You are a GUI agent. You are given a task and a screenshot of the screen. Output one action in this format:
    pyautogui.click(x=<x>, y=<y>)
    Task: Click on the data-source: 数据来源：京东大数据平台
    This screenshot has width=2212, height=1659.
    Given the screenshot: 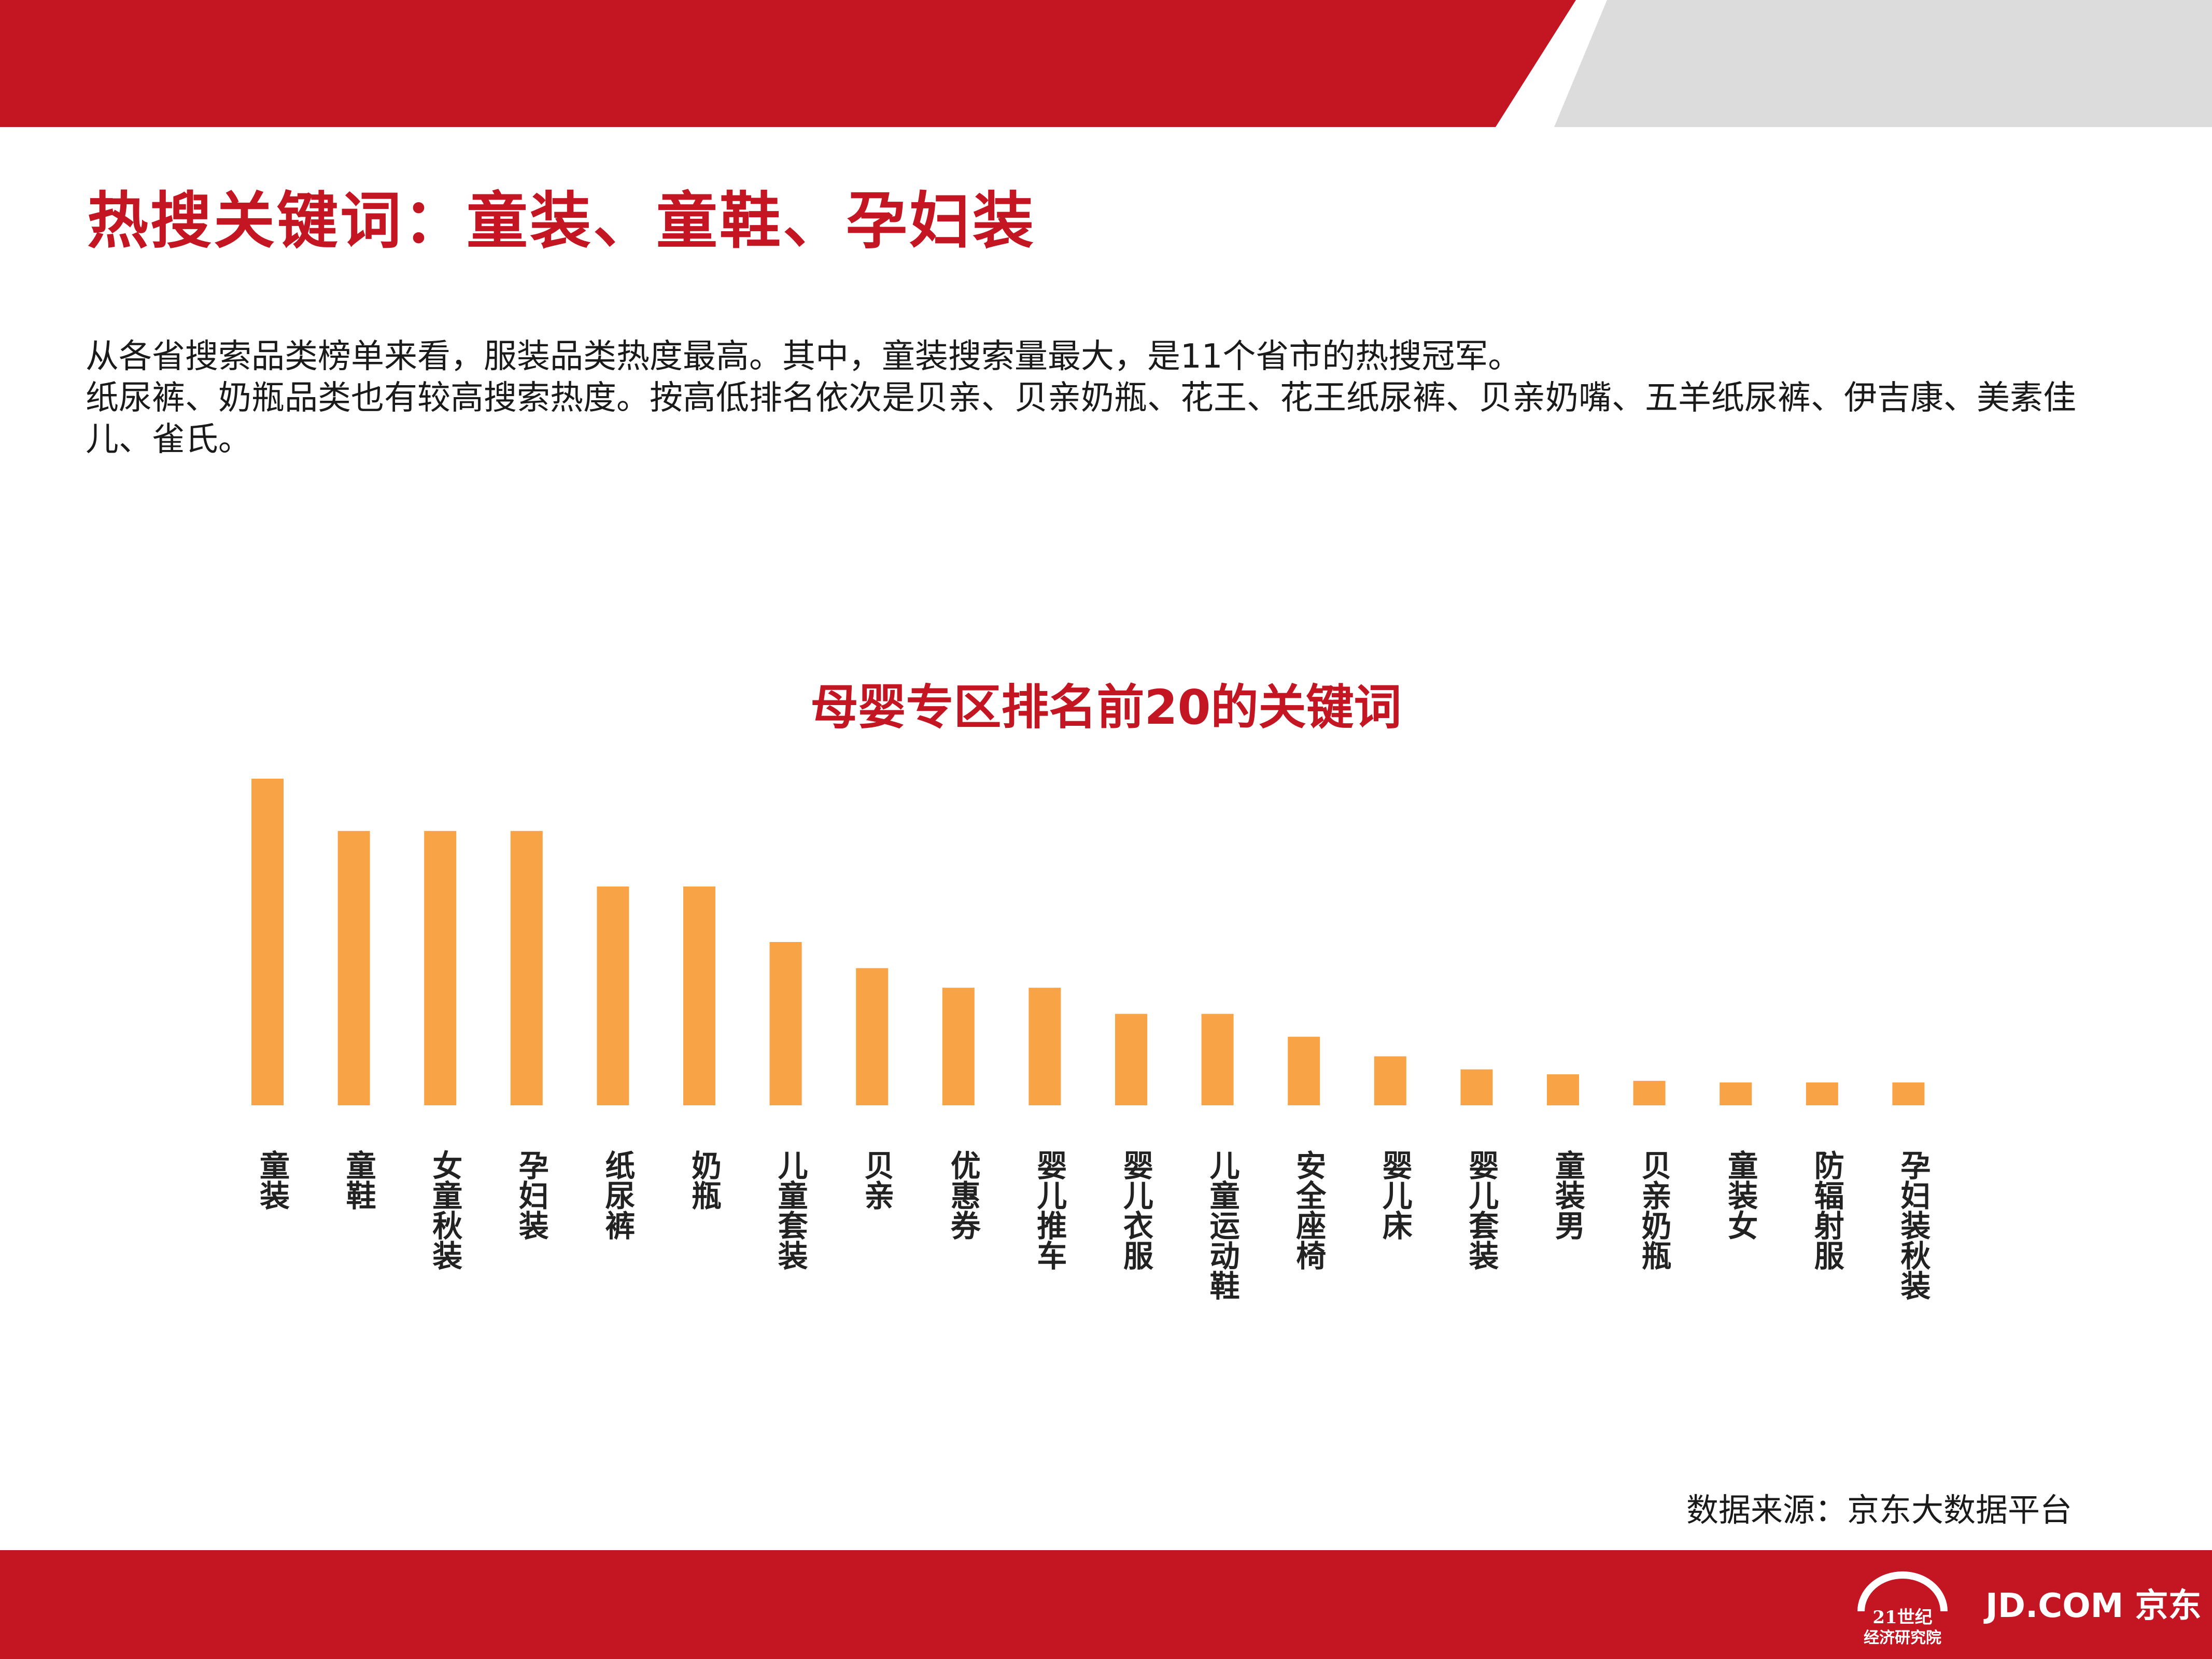 What is the action you would take?
    pyautogui.click(x=1879, y=1510)
    